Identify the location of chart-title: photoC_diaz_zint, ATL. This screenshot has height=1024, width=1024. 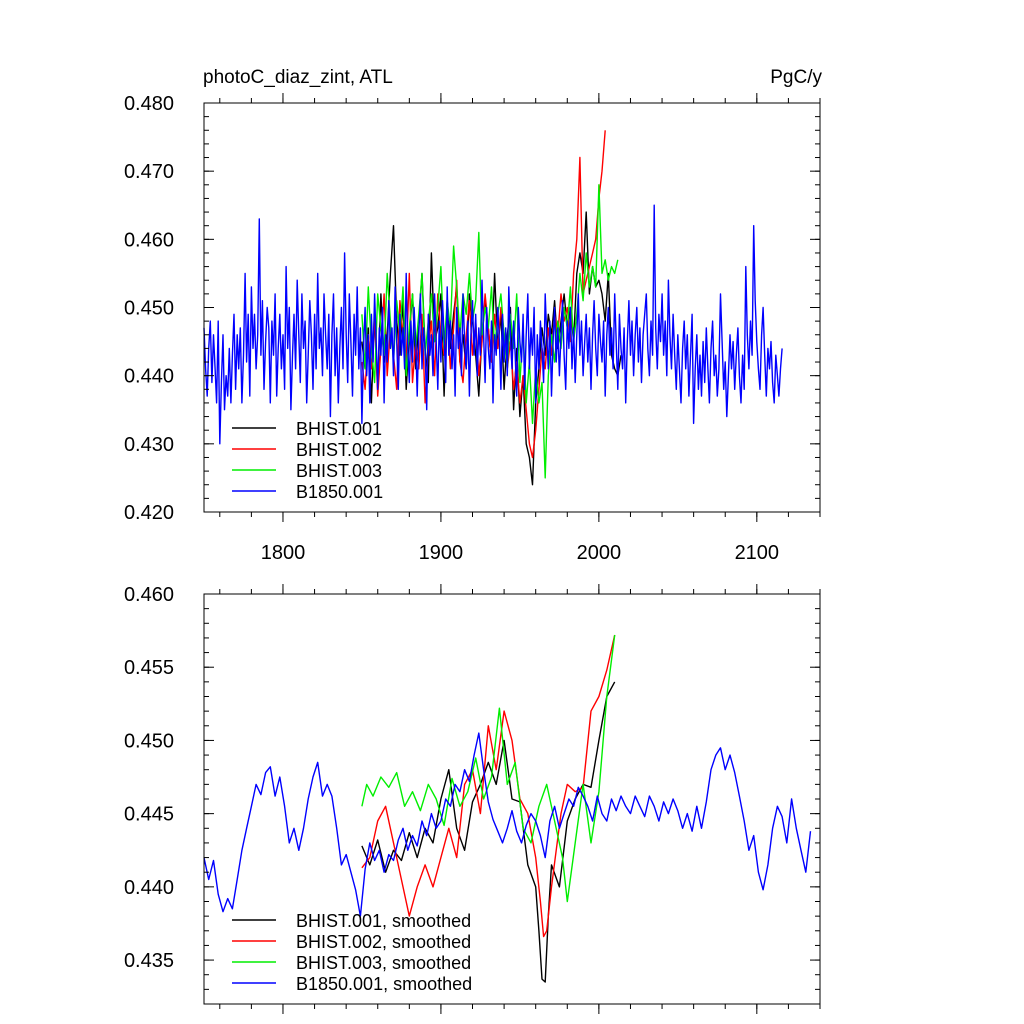
(298, 77).